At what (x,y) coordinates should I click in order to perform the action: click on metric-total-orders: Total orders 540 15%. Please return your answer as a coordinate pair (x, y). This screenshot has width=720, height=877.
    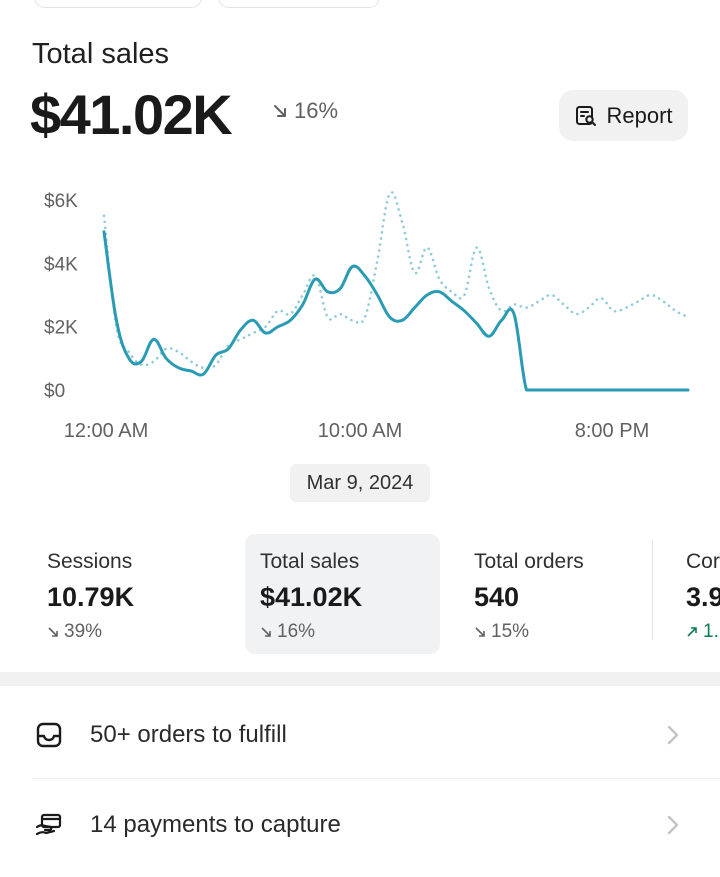
    Looking at the image, I should click on (559, 594).